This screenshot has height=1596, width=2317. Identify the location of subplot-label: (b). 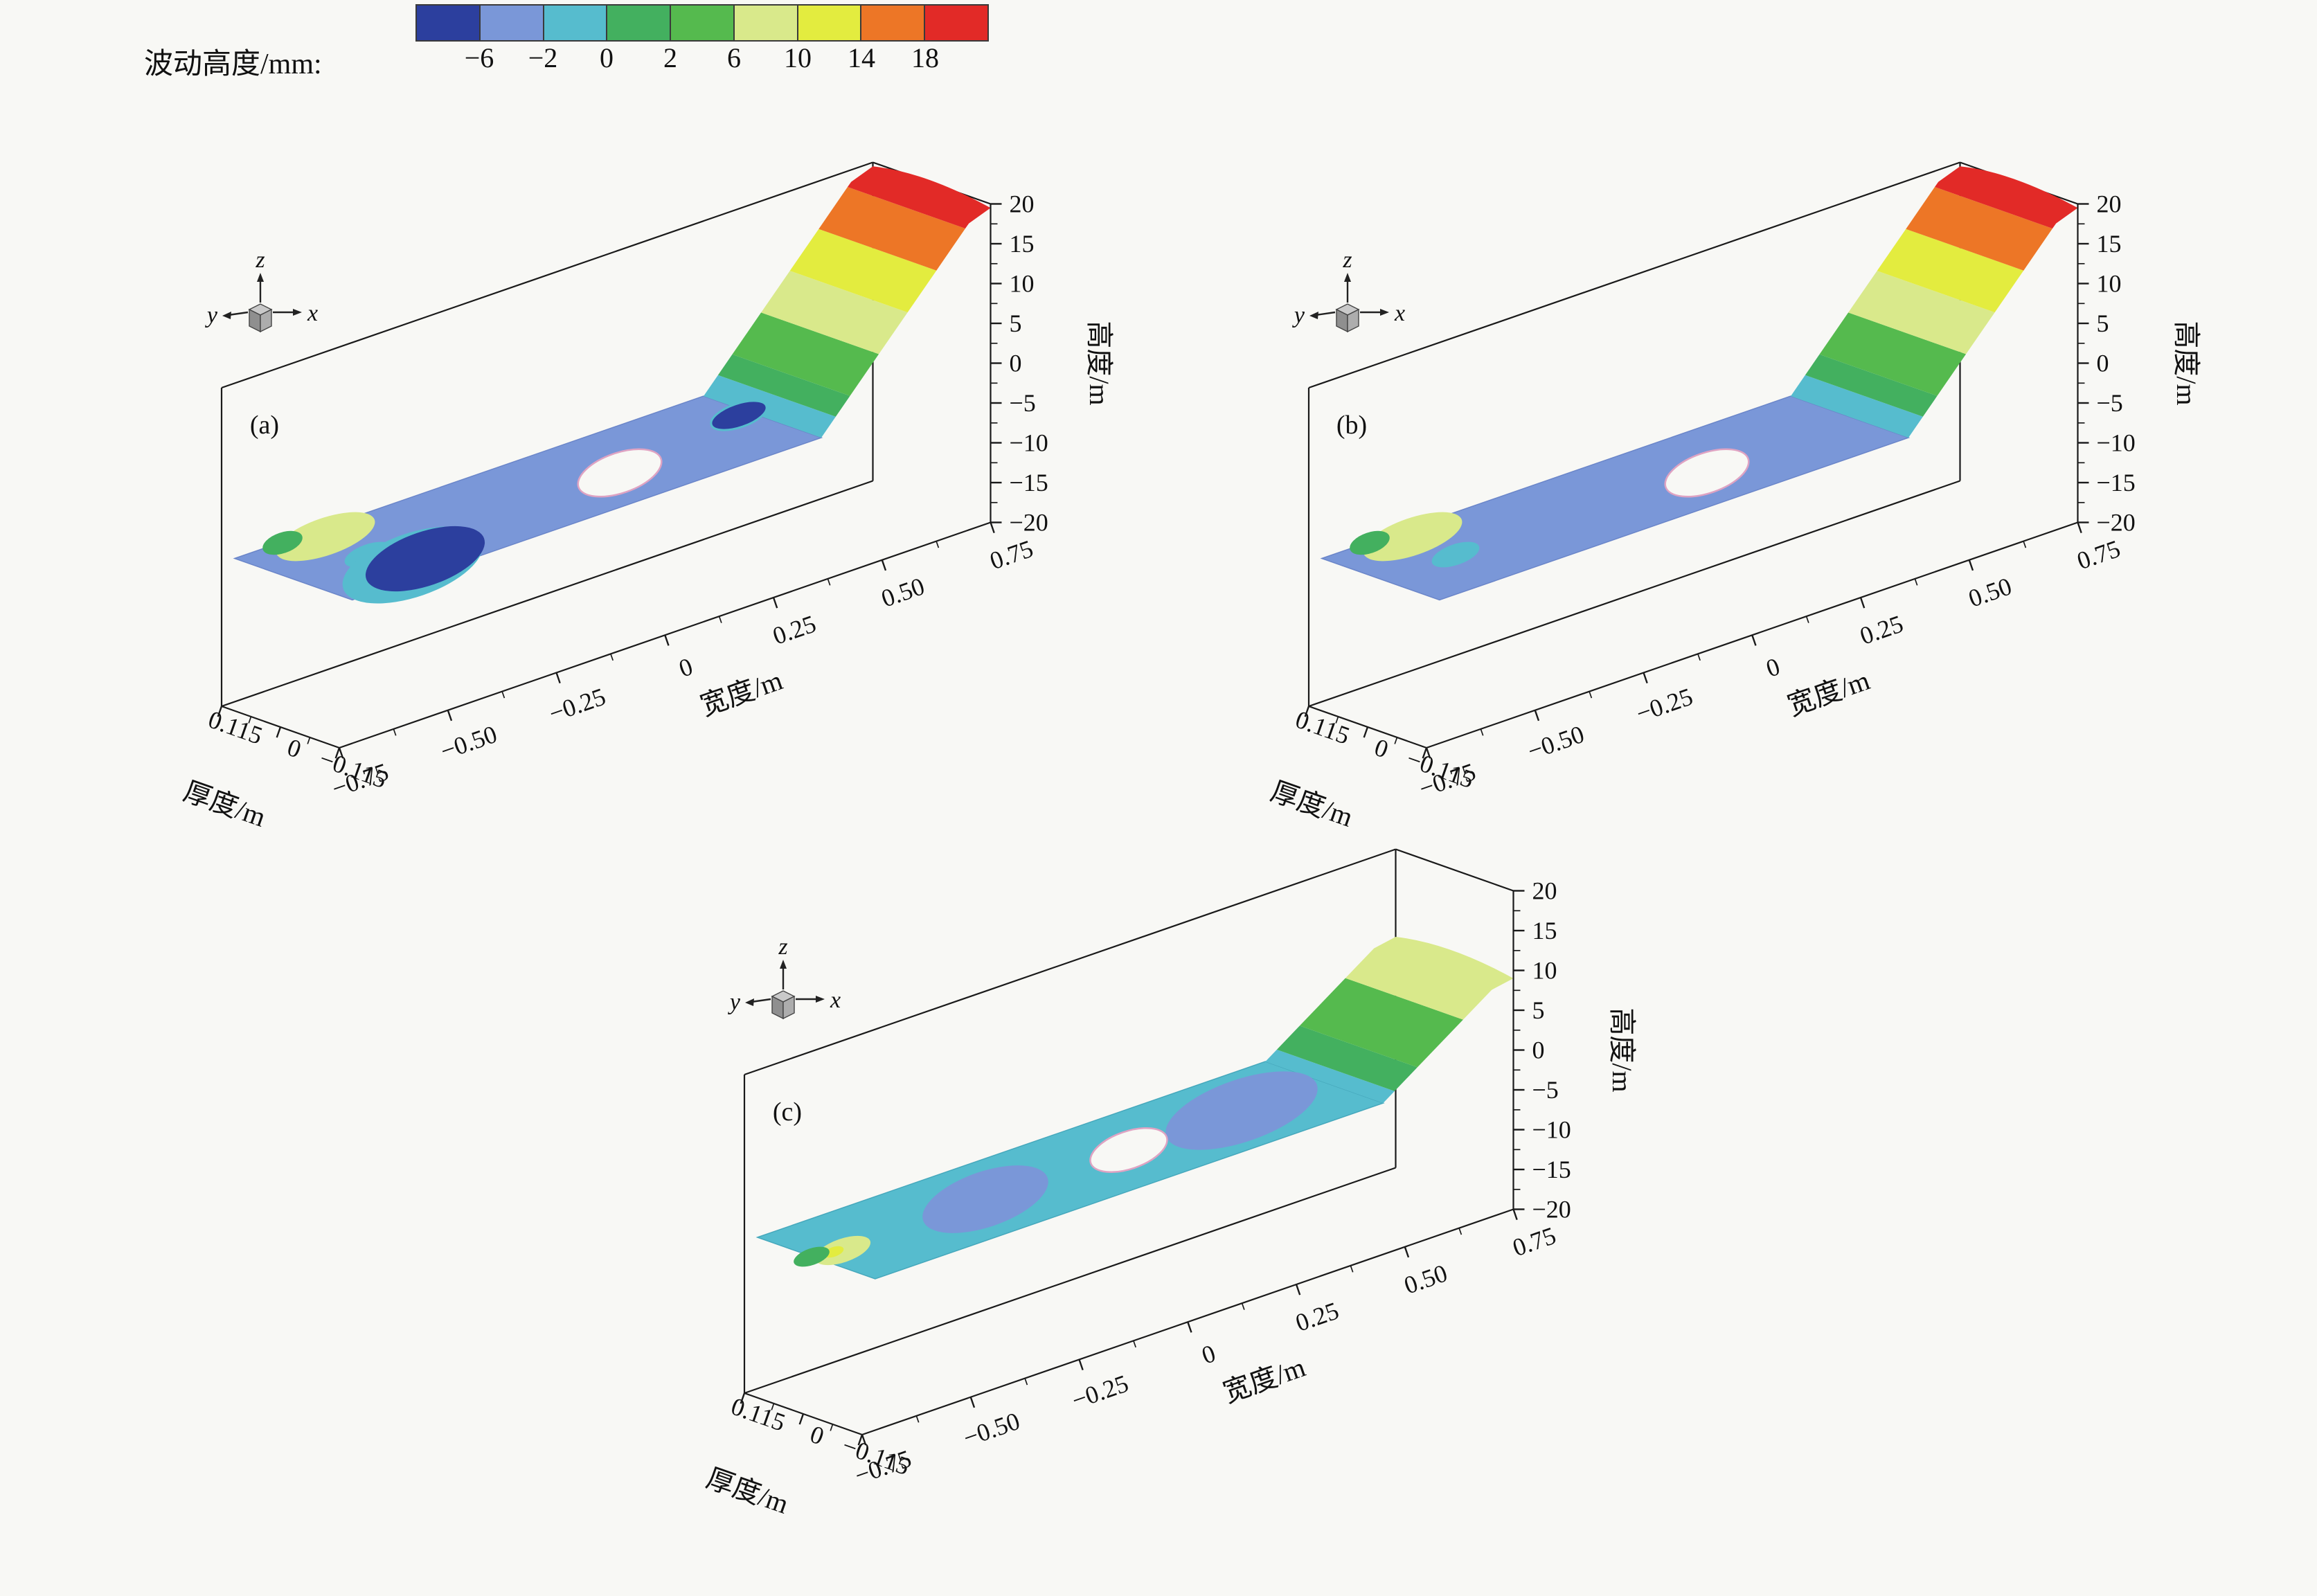
(1351, 425).